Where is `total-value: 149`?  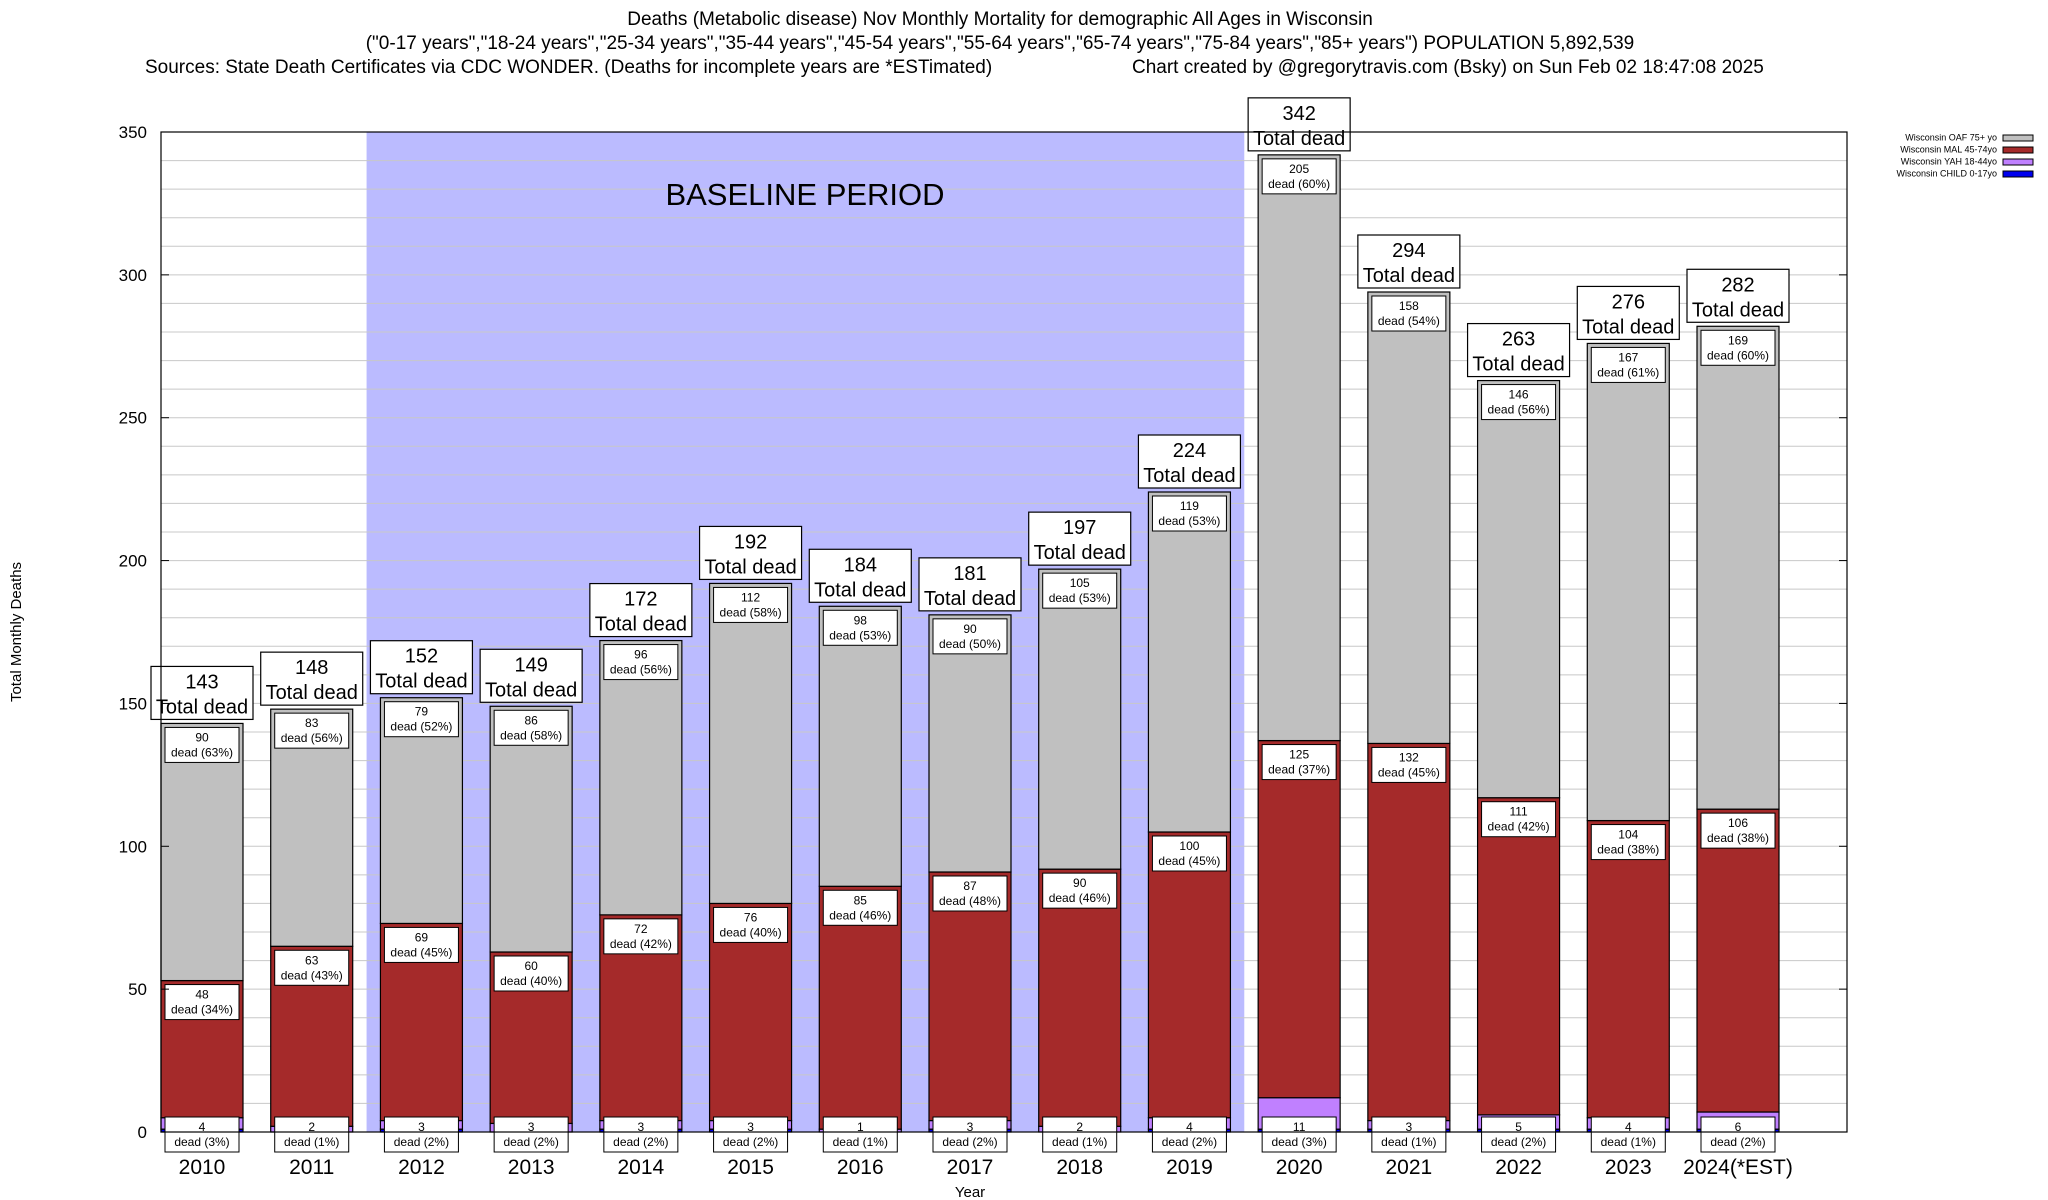
total-value: 149 is located at coordinates (530, 665).